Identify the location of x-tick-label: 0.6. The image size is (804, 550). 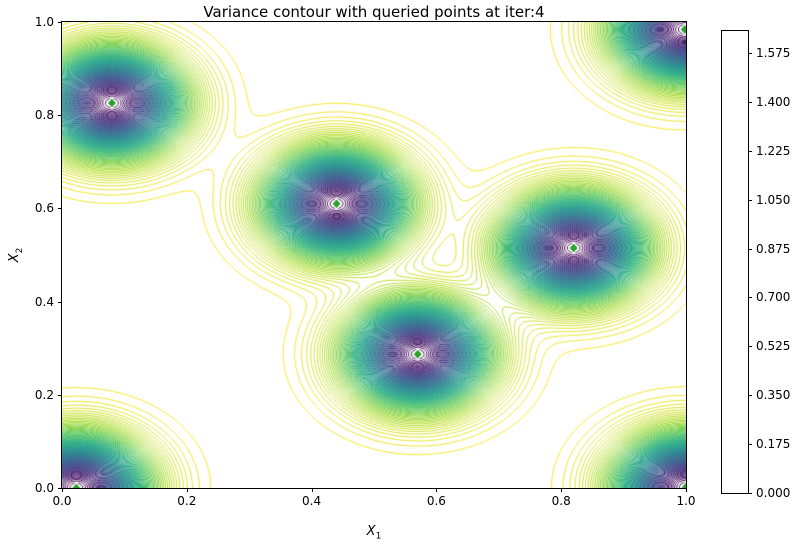
(436, 501).